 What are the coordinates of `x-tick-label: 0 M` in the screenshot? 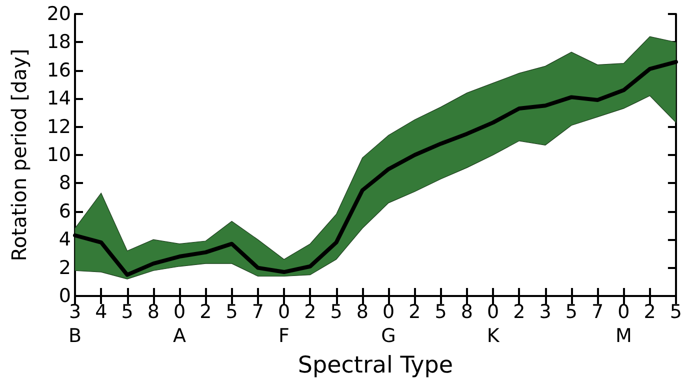 It's located at (623, 324).